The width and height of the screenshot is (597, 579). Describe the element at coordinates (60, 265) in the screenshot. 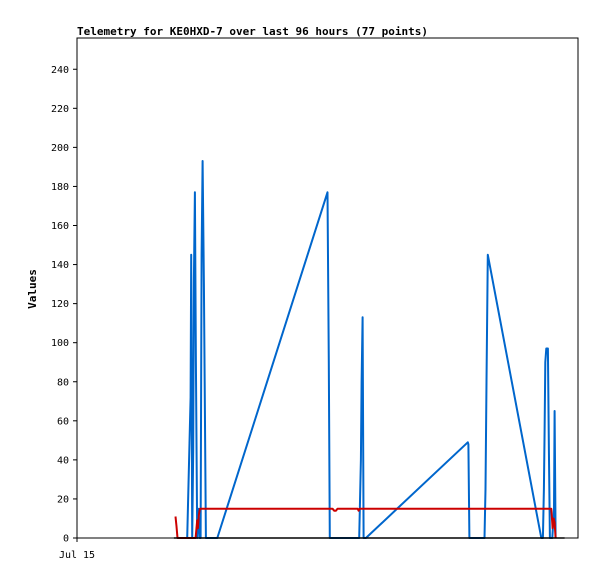

I see `y-tick-label: 140` at that location.